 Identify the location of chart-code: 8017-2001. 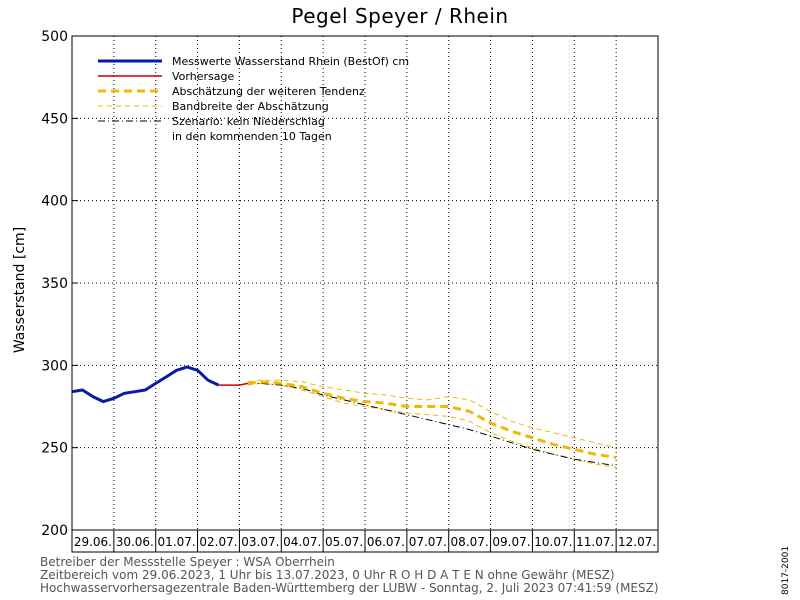
(786, 570).